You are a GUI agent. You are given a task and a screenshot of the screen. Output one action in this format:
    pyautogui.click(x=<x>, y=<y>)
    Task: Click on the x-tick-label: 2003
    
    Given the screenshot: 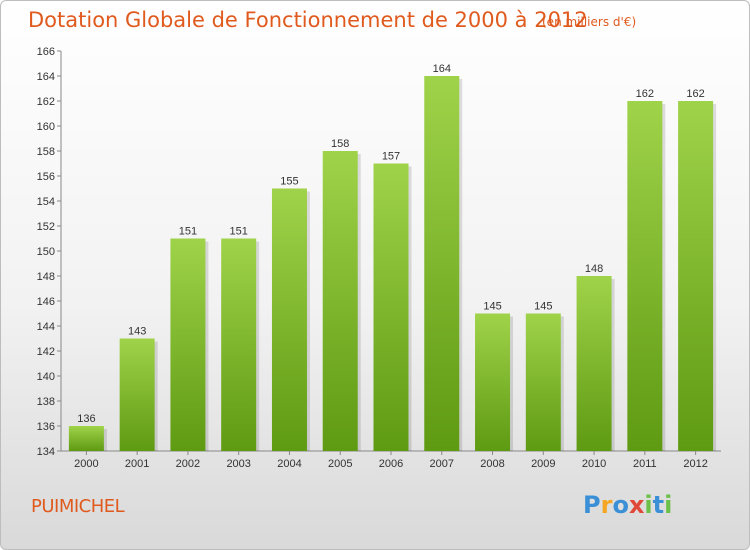 What is the action you would take?
    pyautogui.click(x=238, y=464)
    